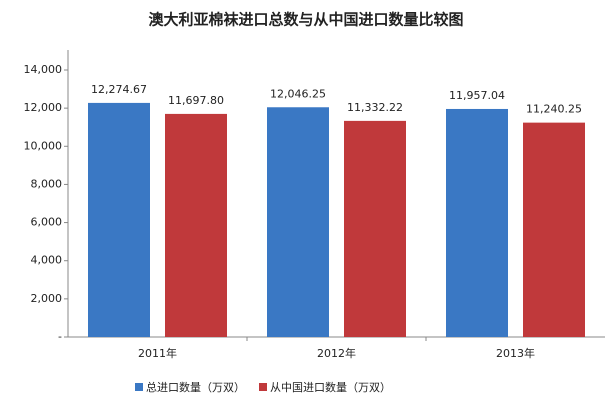 The height and width of the screenshot is (403, 613). Describe the element at coordinates (43, 107) in the screenshot. I see `y-tick-label: 12,000` at that location.